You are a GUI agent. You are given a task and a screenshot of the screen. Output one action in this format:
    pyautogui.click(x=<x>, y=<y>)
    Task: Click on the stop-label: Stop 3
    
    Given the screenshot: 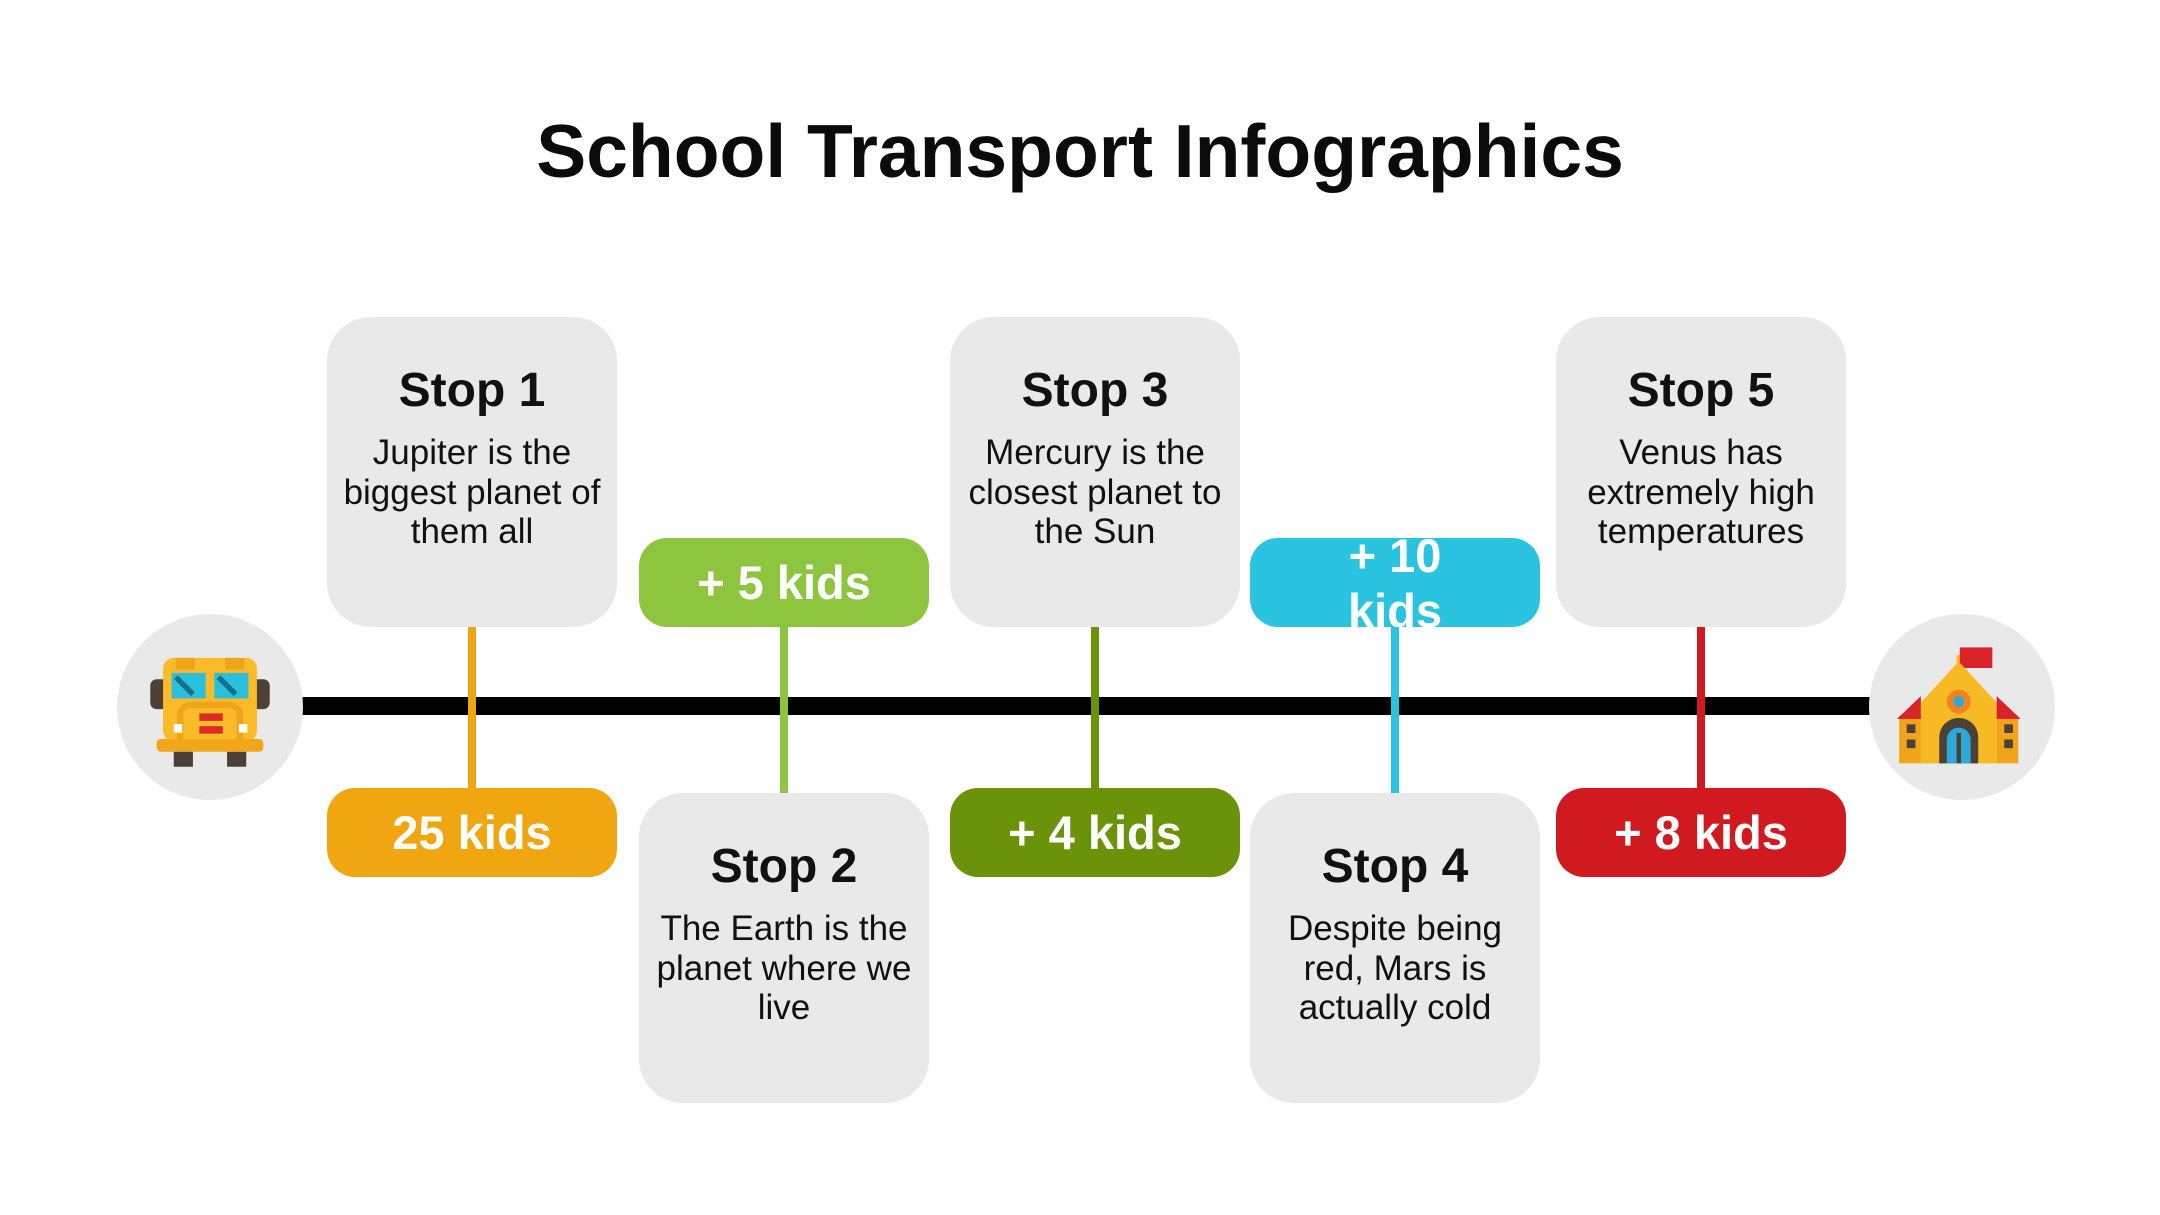 What is the action you would take?
    pyautogui.click(x=1095, y=390)
    